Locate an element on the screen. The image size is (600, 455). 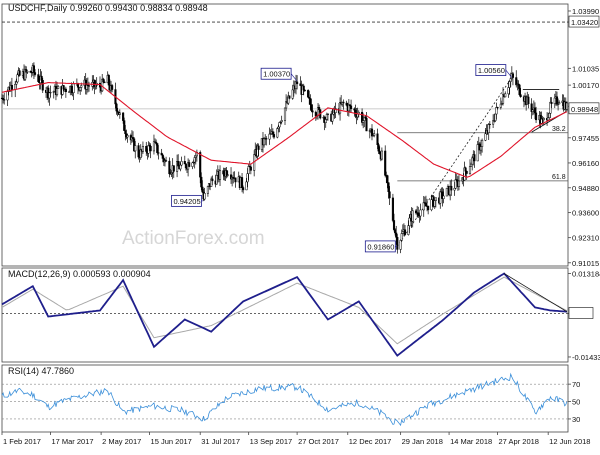
price-y-tick-label: 1.03990 is located at coordinates (585, 11).